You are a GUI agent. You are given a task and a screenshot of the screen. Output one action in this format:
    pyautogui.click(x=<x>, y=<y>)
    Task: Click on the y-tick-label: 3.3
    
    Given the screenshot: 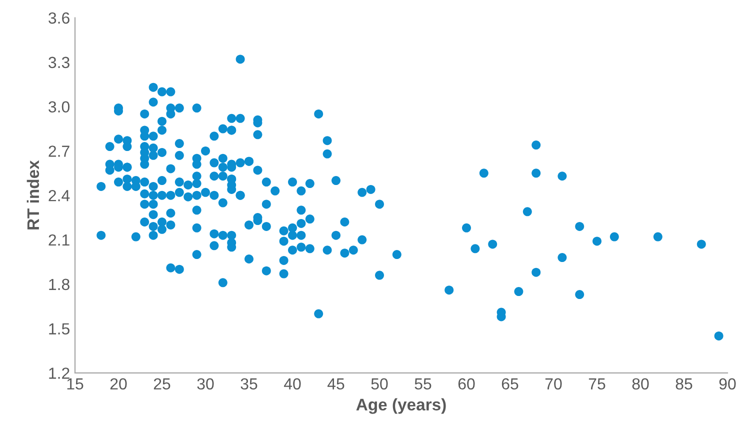 What is the action you would take?
    pyautogui.click(x=59, y=62)
    